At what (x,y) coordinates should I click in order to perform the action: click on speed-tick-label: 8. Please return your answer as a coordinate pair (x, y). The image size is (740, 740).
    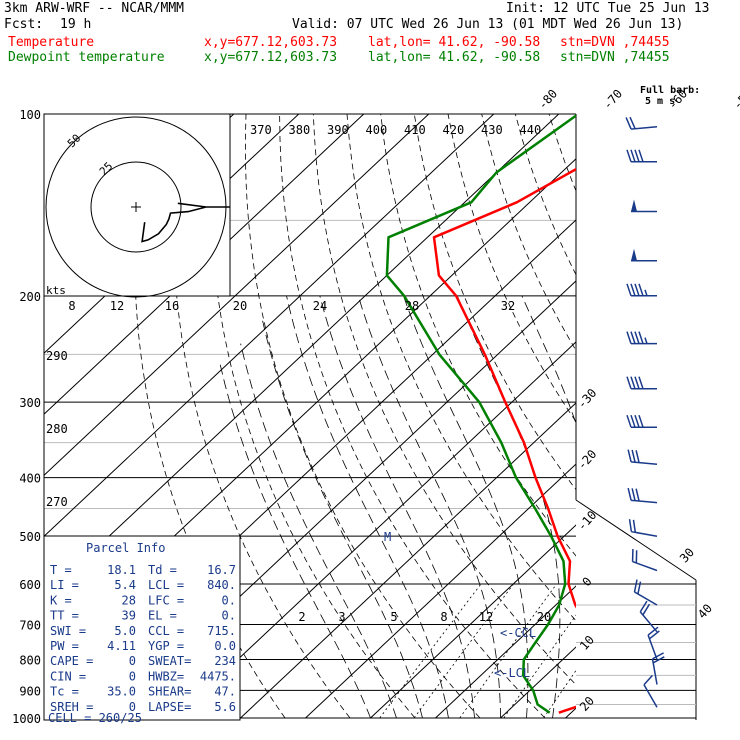
    Looking at the image, I should click on (71, 306).